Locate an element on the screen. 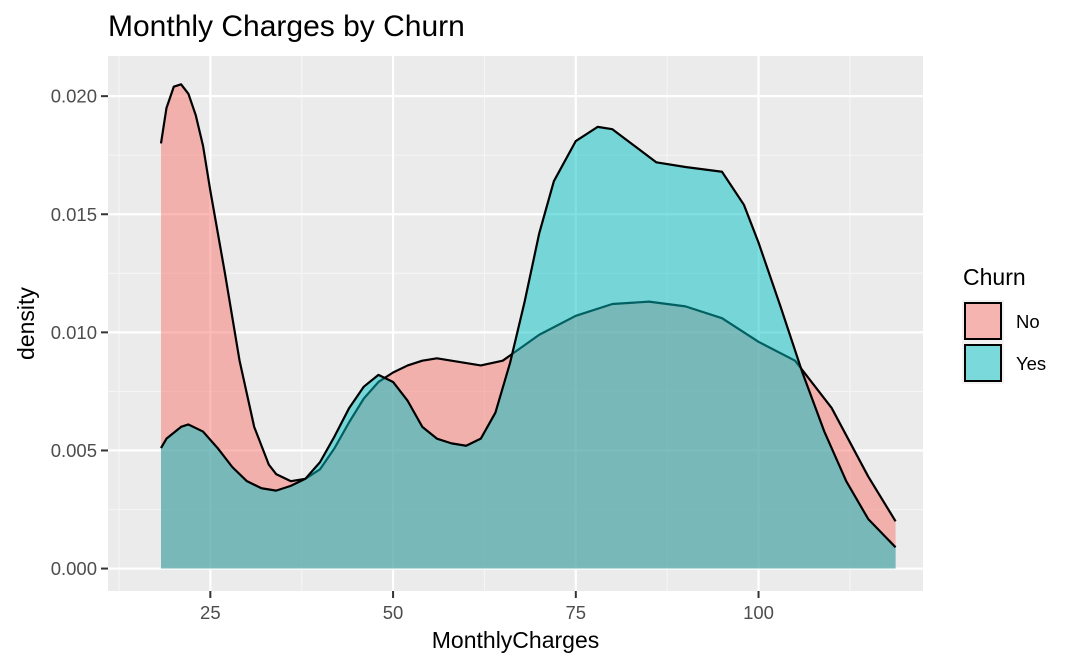 The image size is (1079, 672). y-tick-label: 0.015 is located at coordinates (74, 214).